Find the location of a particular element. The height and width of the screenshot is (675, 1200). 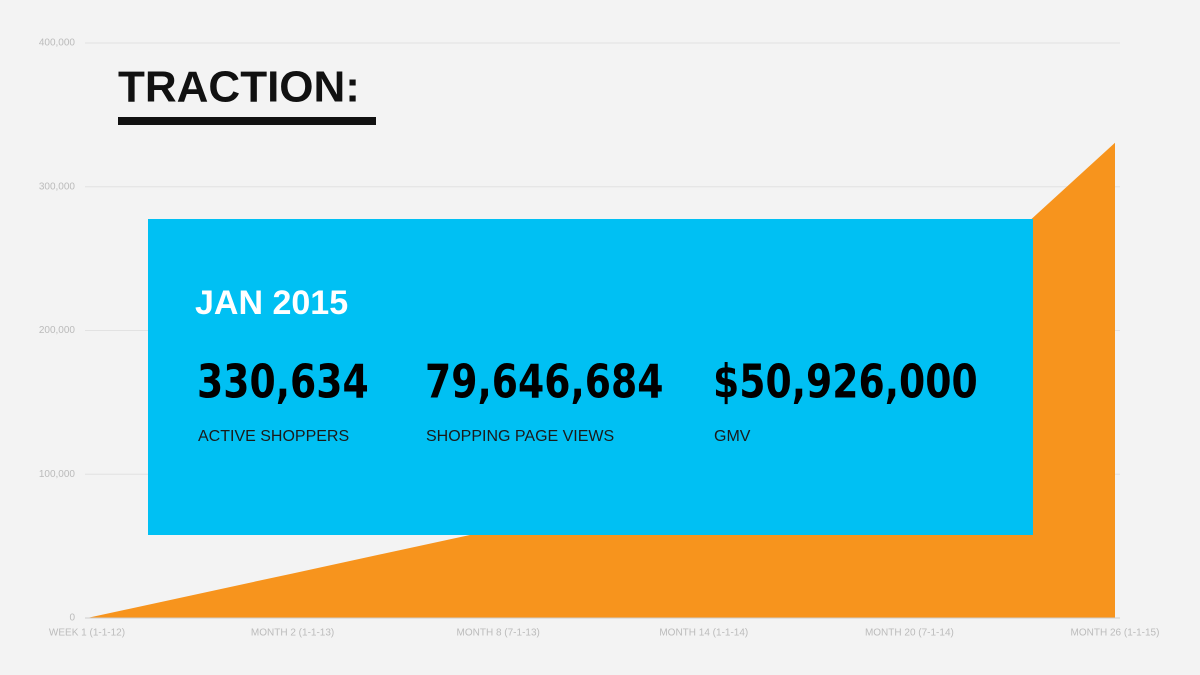

stat-label: SHOPPING PAGE VIEWS is located at coordinates (520, 436).